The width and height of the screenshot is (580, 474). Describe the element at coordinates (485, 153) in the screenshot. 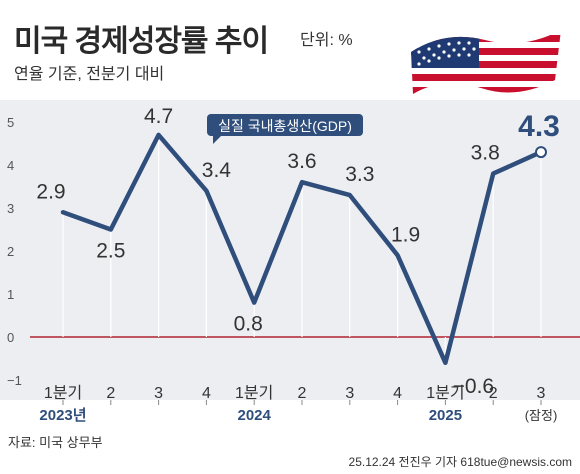

I see `data-label: 3.8` at that location.